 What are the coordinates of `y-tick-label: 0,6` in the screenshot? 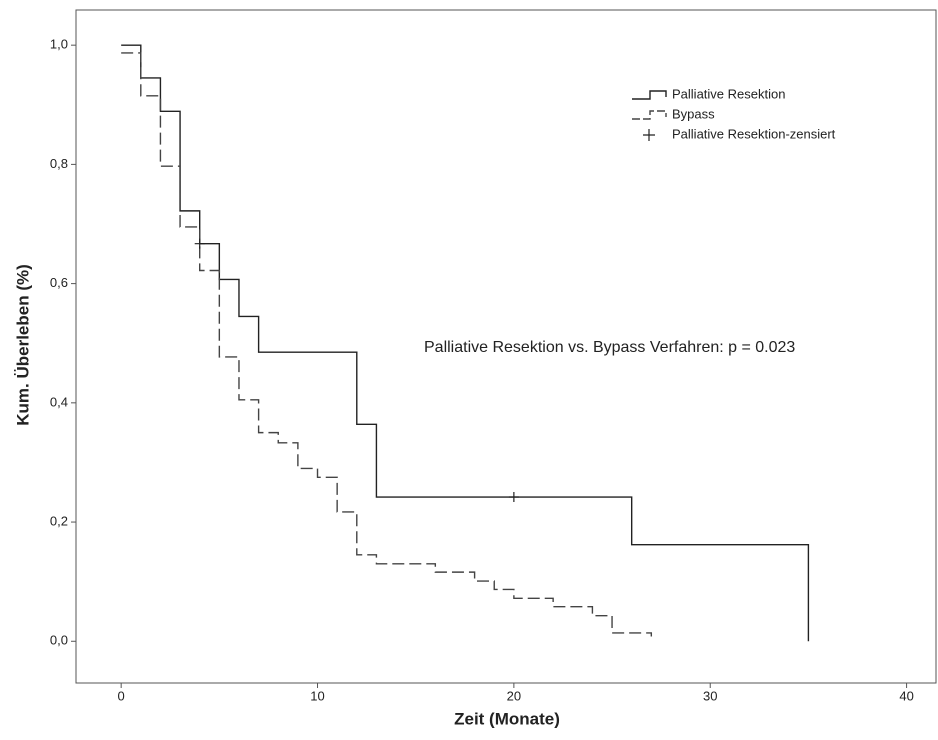 It's located at (59, 282).